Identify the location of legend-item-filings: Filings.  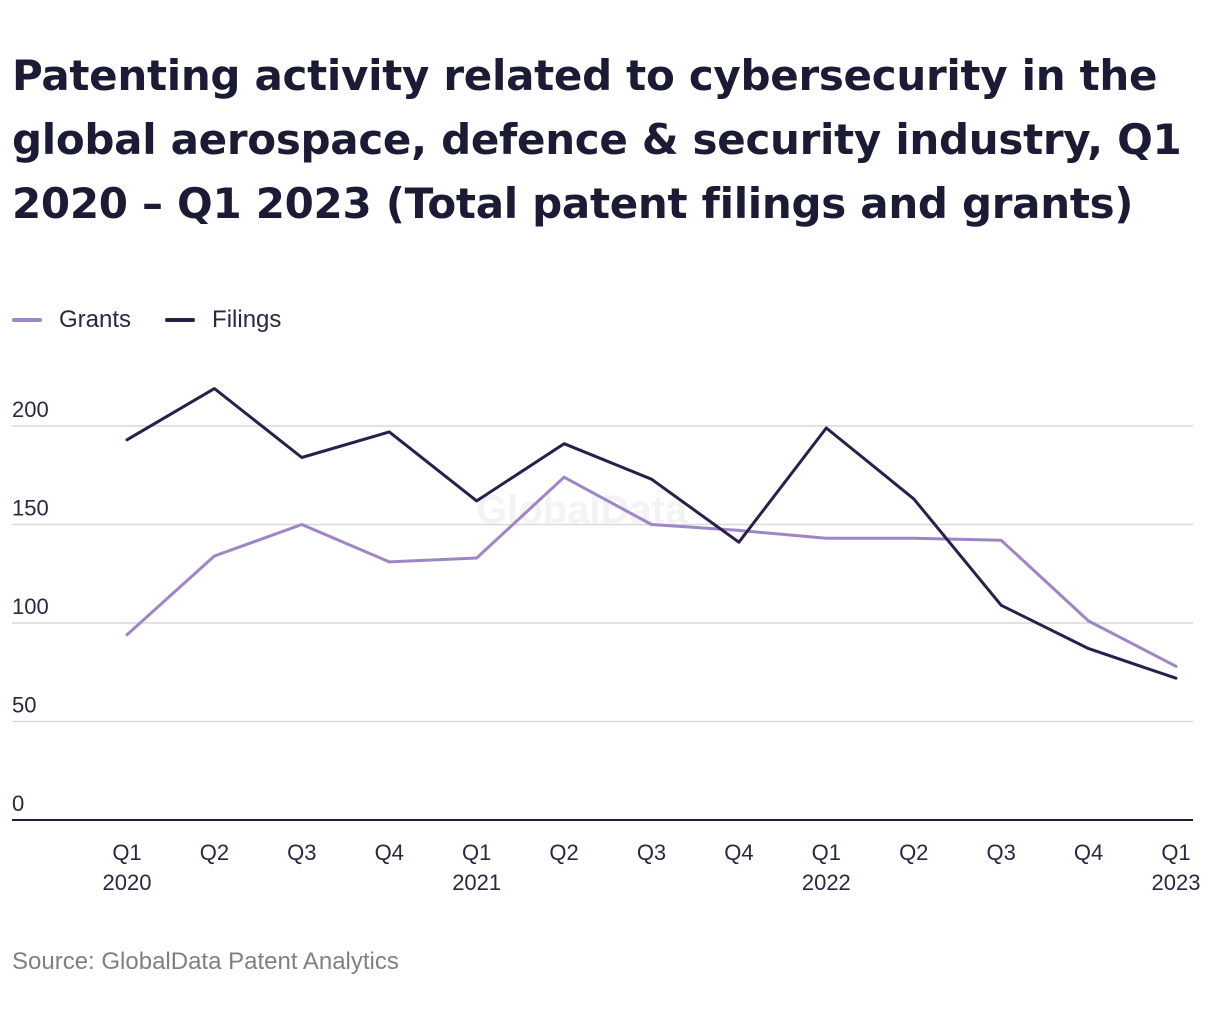
(223, 320).